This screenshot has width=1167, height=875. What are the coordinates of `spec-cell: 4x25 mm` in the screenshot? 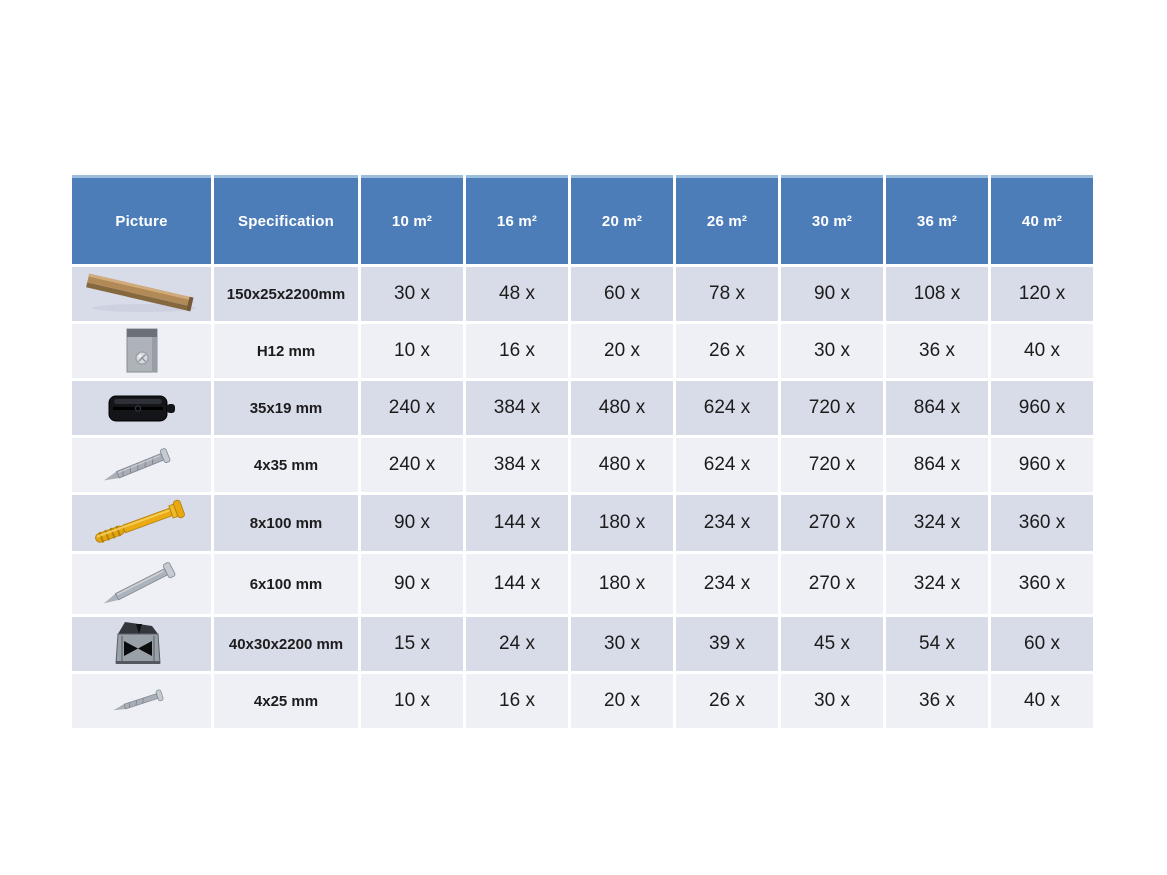 It's located at (286, 701).